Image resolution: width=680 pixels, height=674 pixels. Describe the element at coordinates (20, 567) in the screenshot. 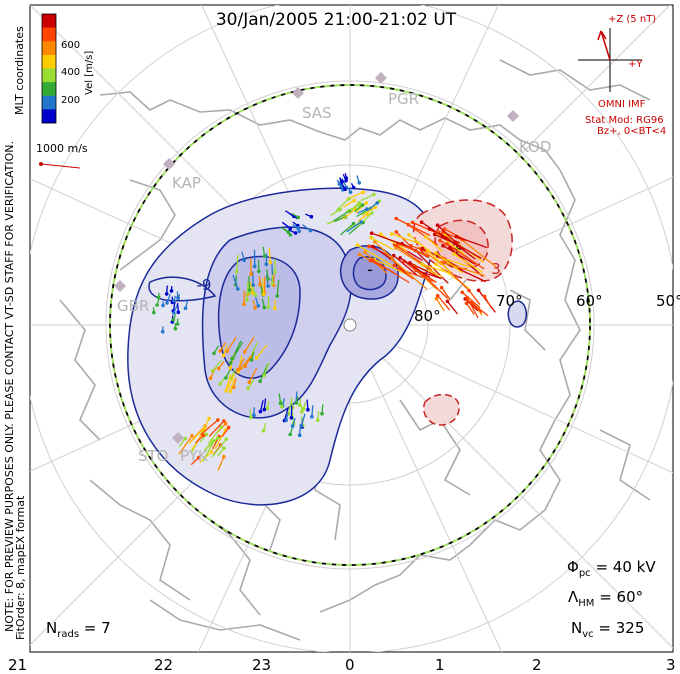

I see `side-note-fitorder: FitOrder: 8, mapEX format` at that location.